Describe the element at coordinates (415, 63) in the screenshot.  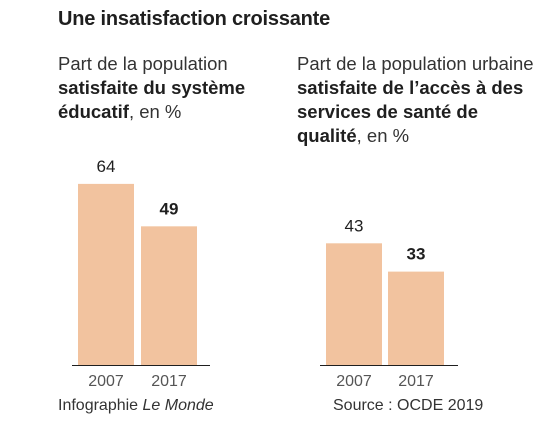
I see `right-subtitle-pre: Part de la population urbaine` at that location.